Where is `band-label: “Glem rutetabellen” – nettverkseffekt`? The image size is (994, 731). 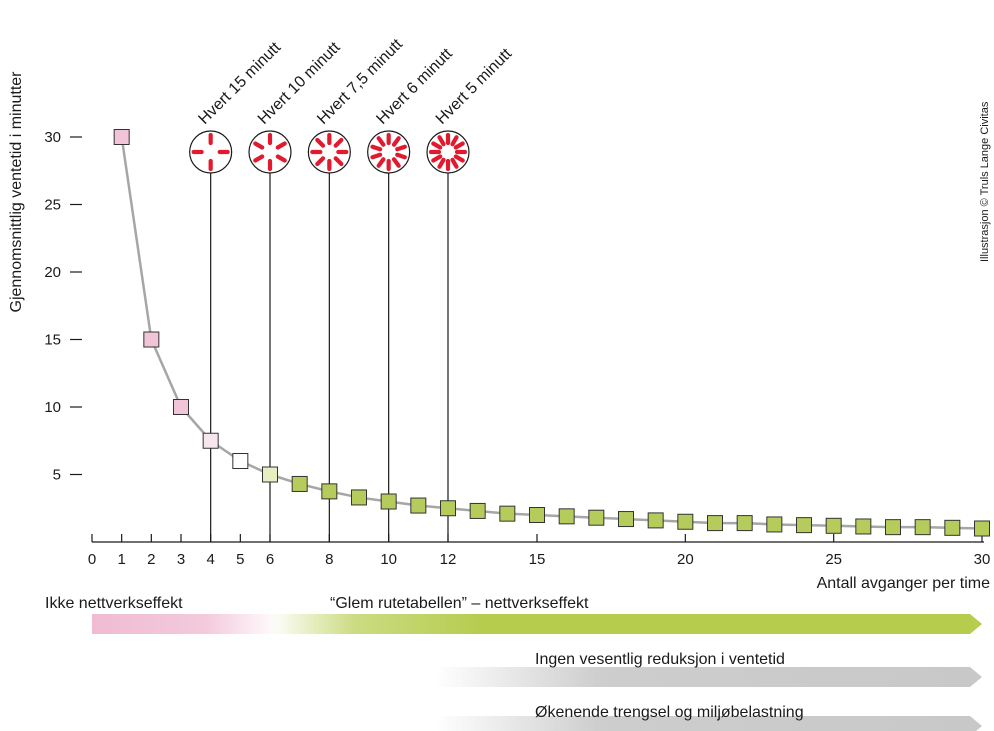
band-label: “Glem rutetabellen” – nettverkseffekt is located at coordinates (459, 603).